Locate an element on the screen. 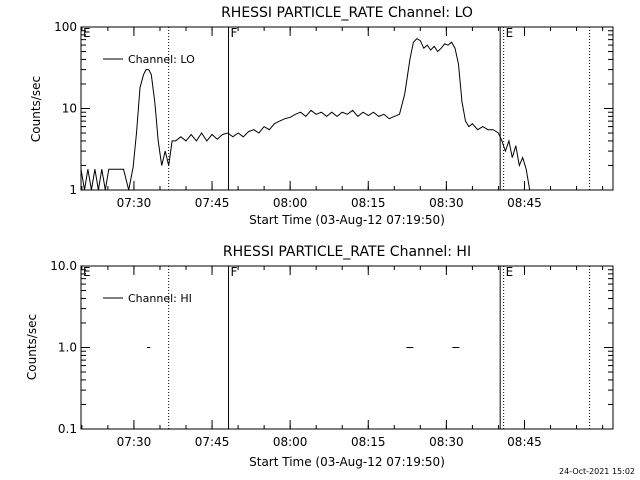  hi-legend-label: Channel: HI is located at coordinates (160, 298).